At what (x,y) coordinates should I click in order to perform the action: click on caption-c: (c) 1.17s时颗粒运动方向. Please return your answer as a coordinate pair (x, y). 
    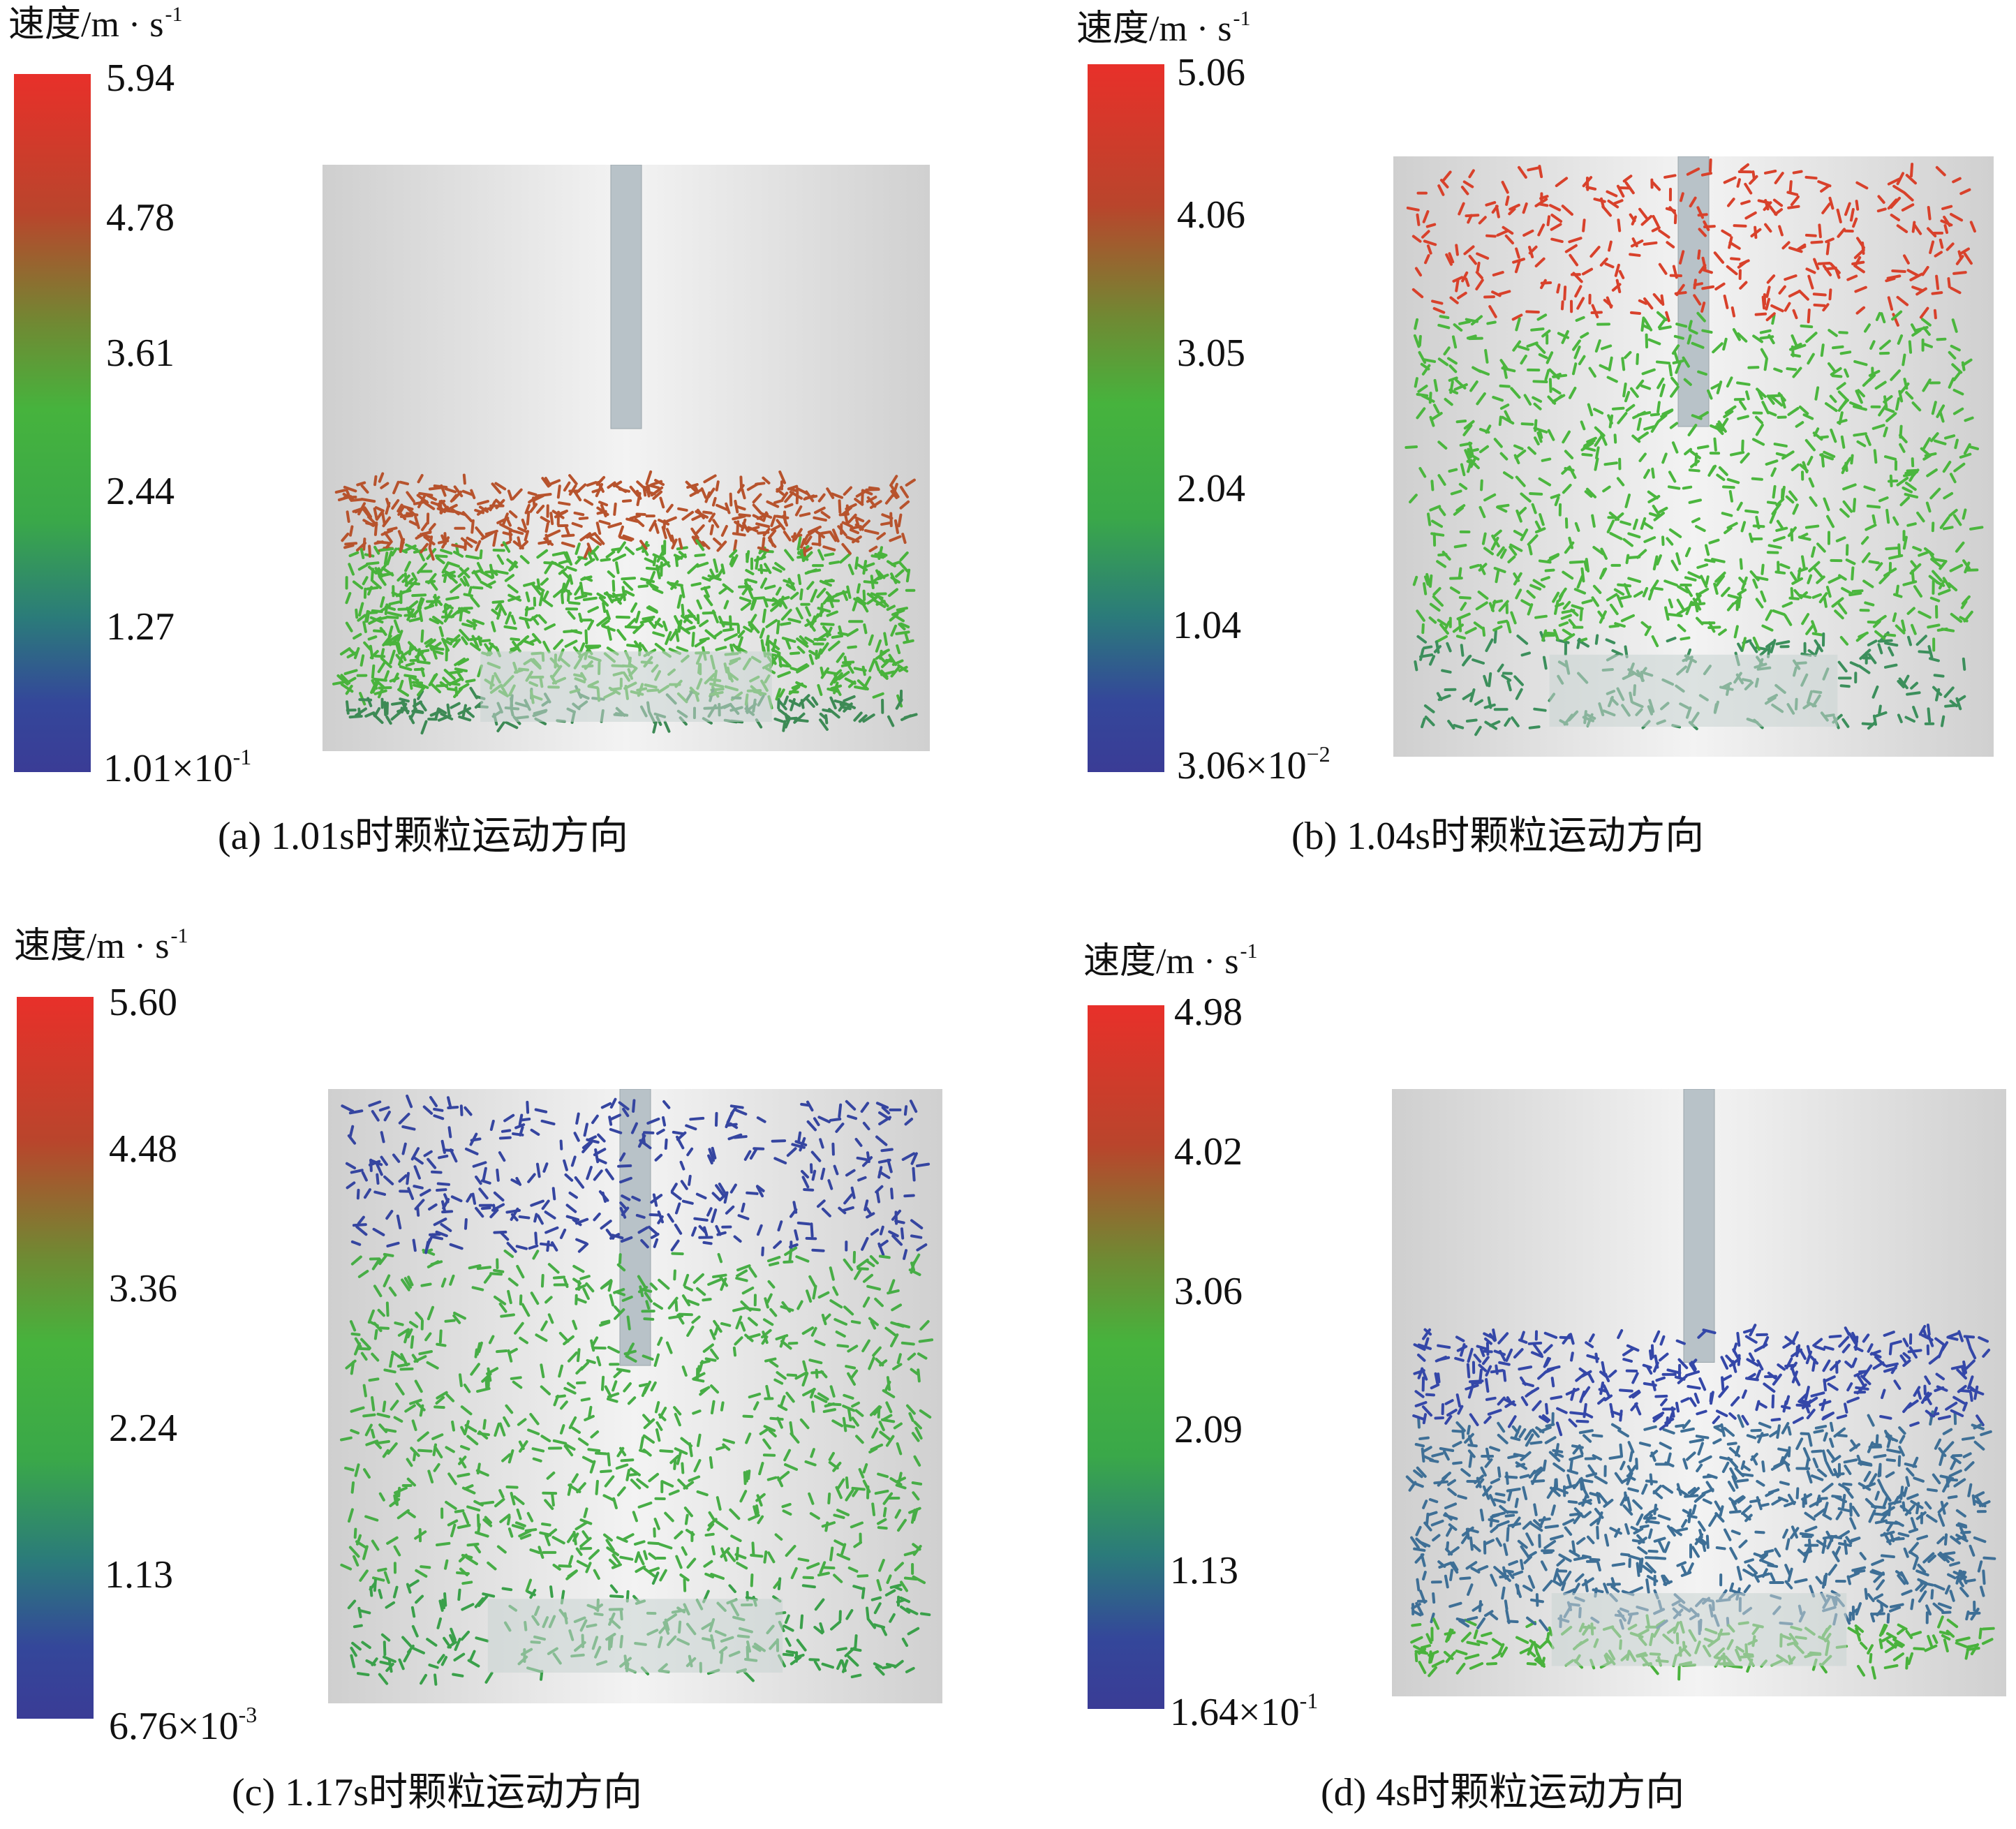
    Looking at the image, I should click on (437, 1792).